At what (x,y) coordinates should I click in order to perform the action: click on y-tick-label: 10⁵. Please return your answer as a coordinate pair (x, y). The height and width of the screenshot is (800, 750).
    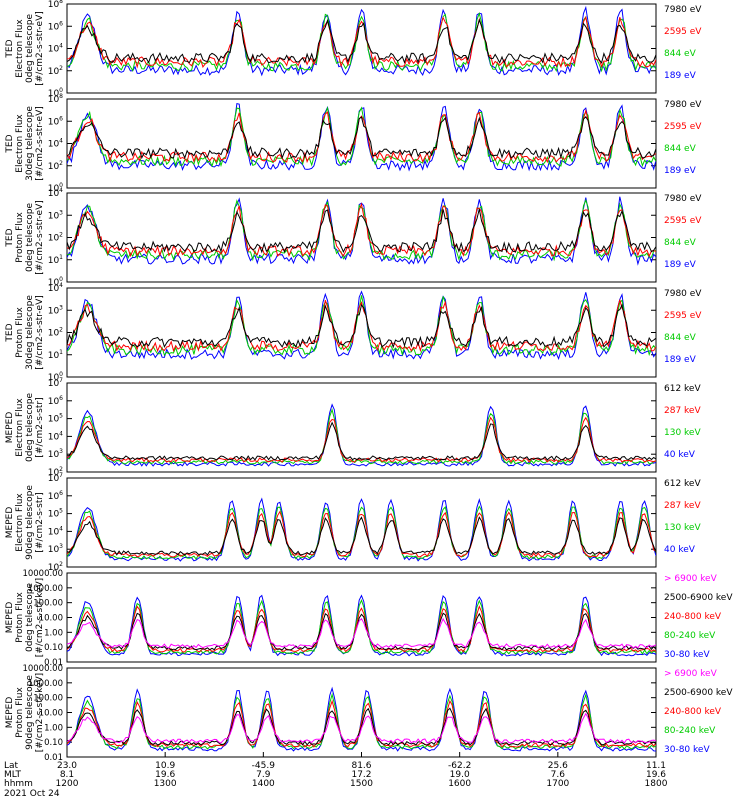
    Looking at the image, I should click on (55, 419).